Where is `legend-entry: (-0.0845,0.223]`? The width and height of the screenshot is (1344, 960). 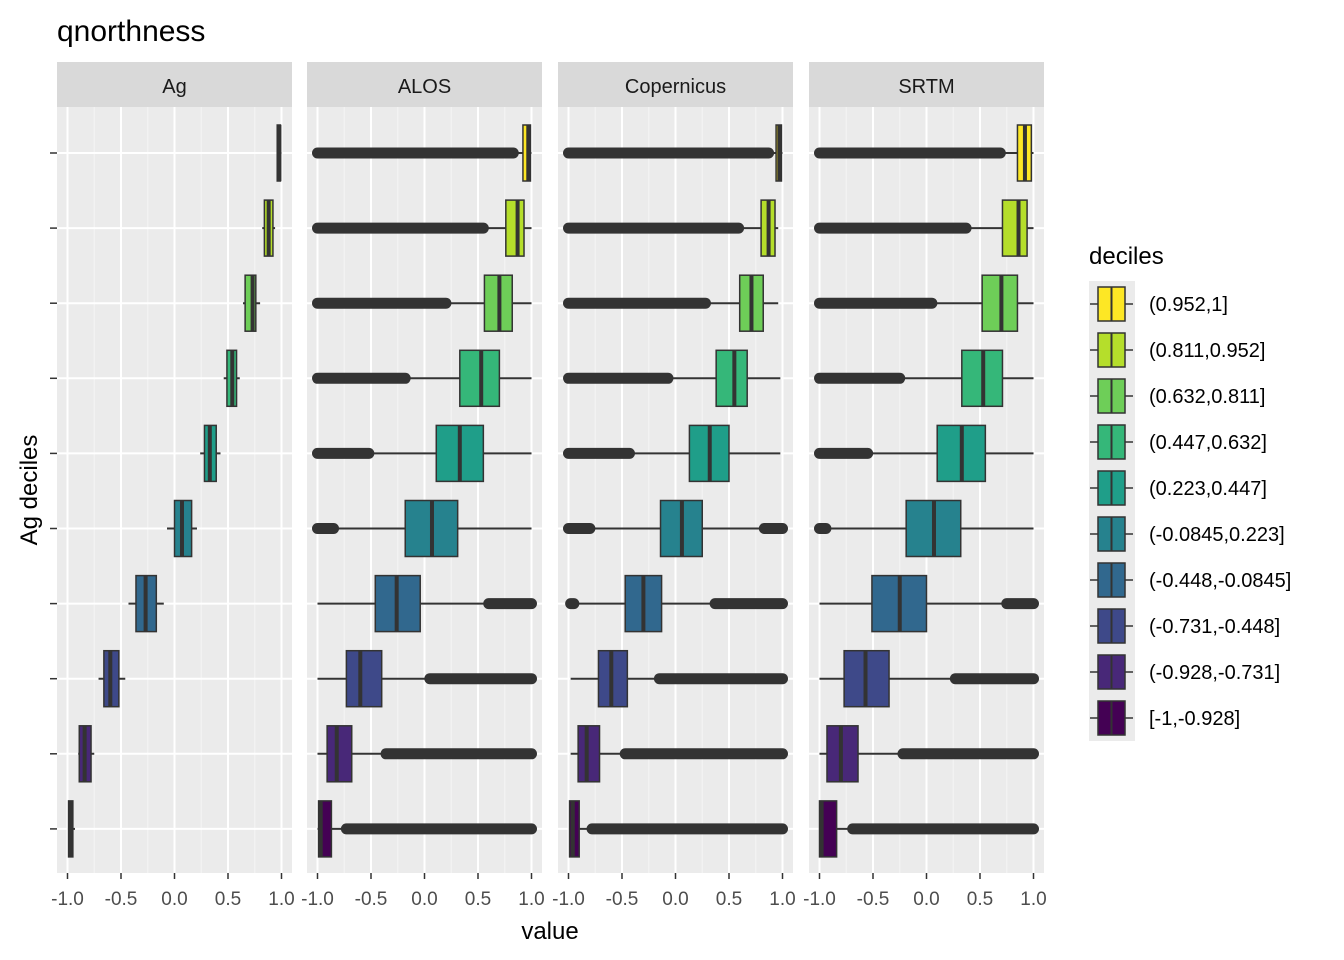 legend-entry: (-0.0845,0.223] is located at coordinates (1187, 534).